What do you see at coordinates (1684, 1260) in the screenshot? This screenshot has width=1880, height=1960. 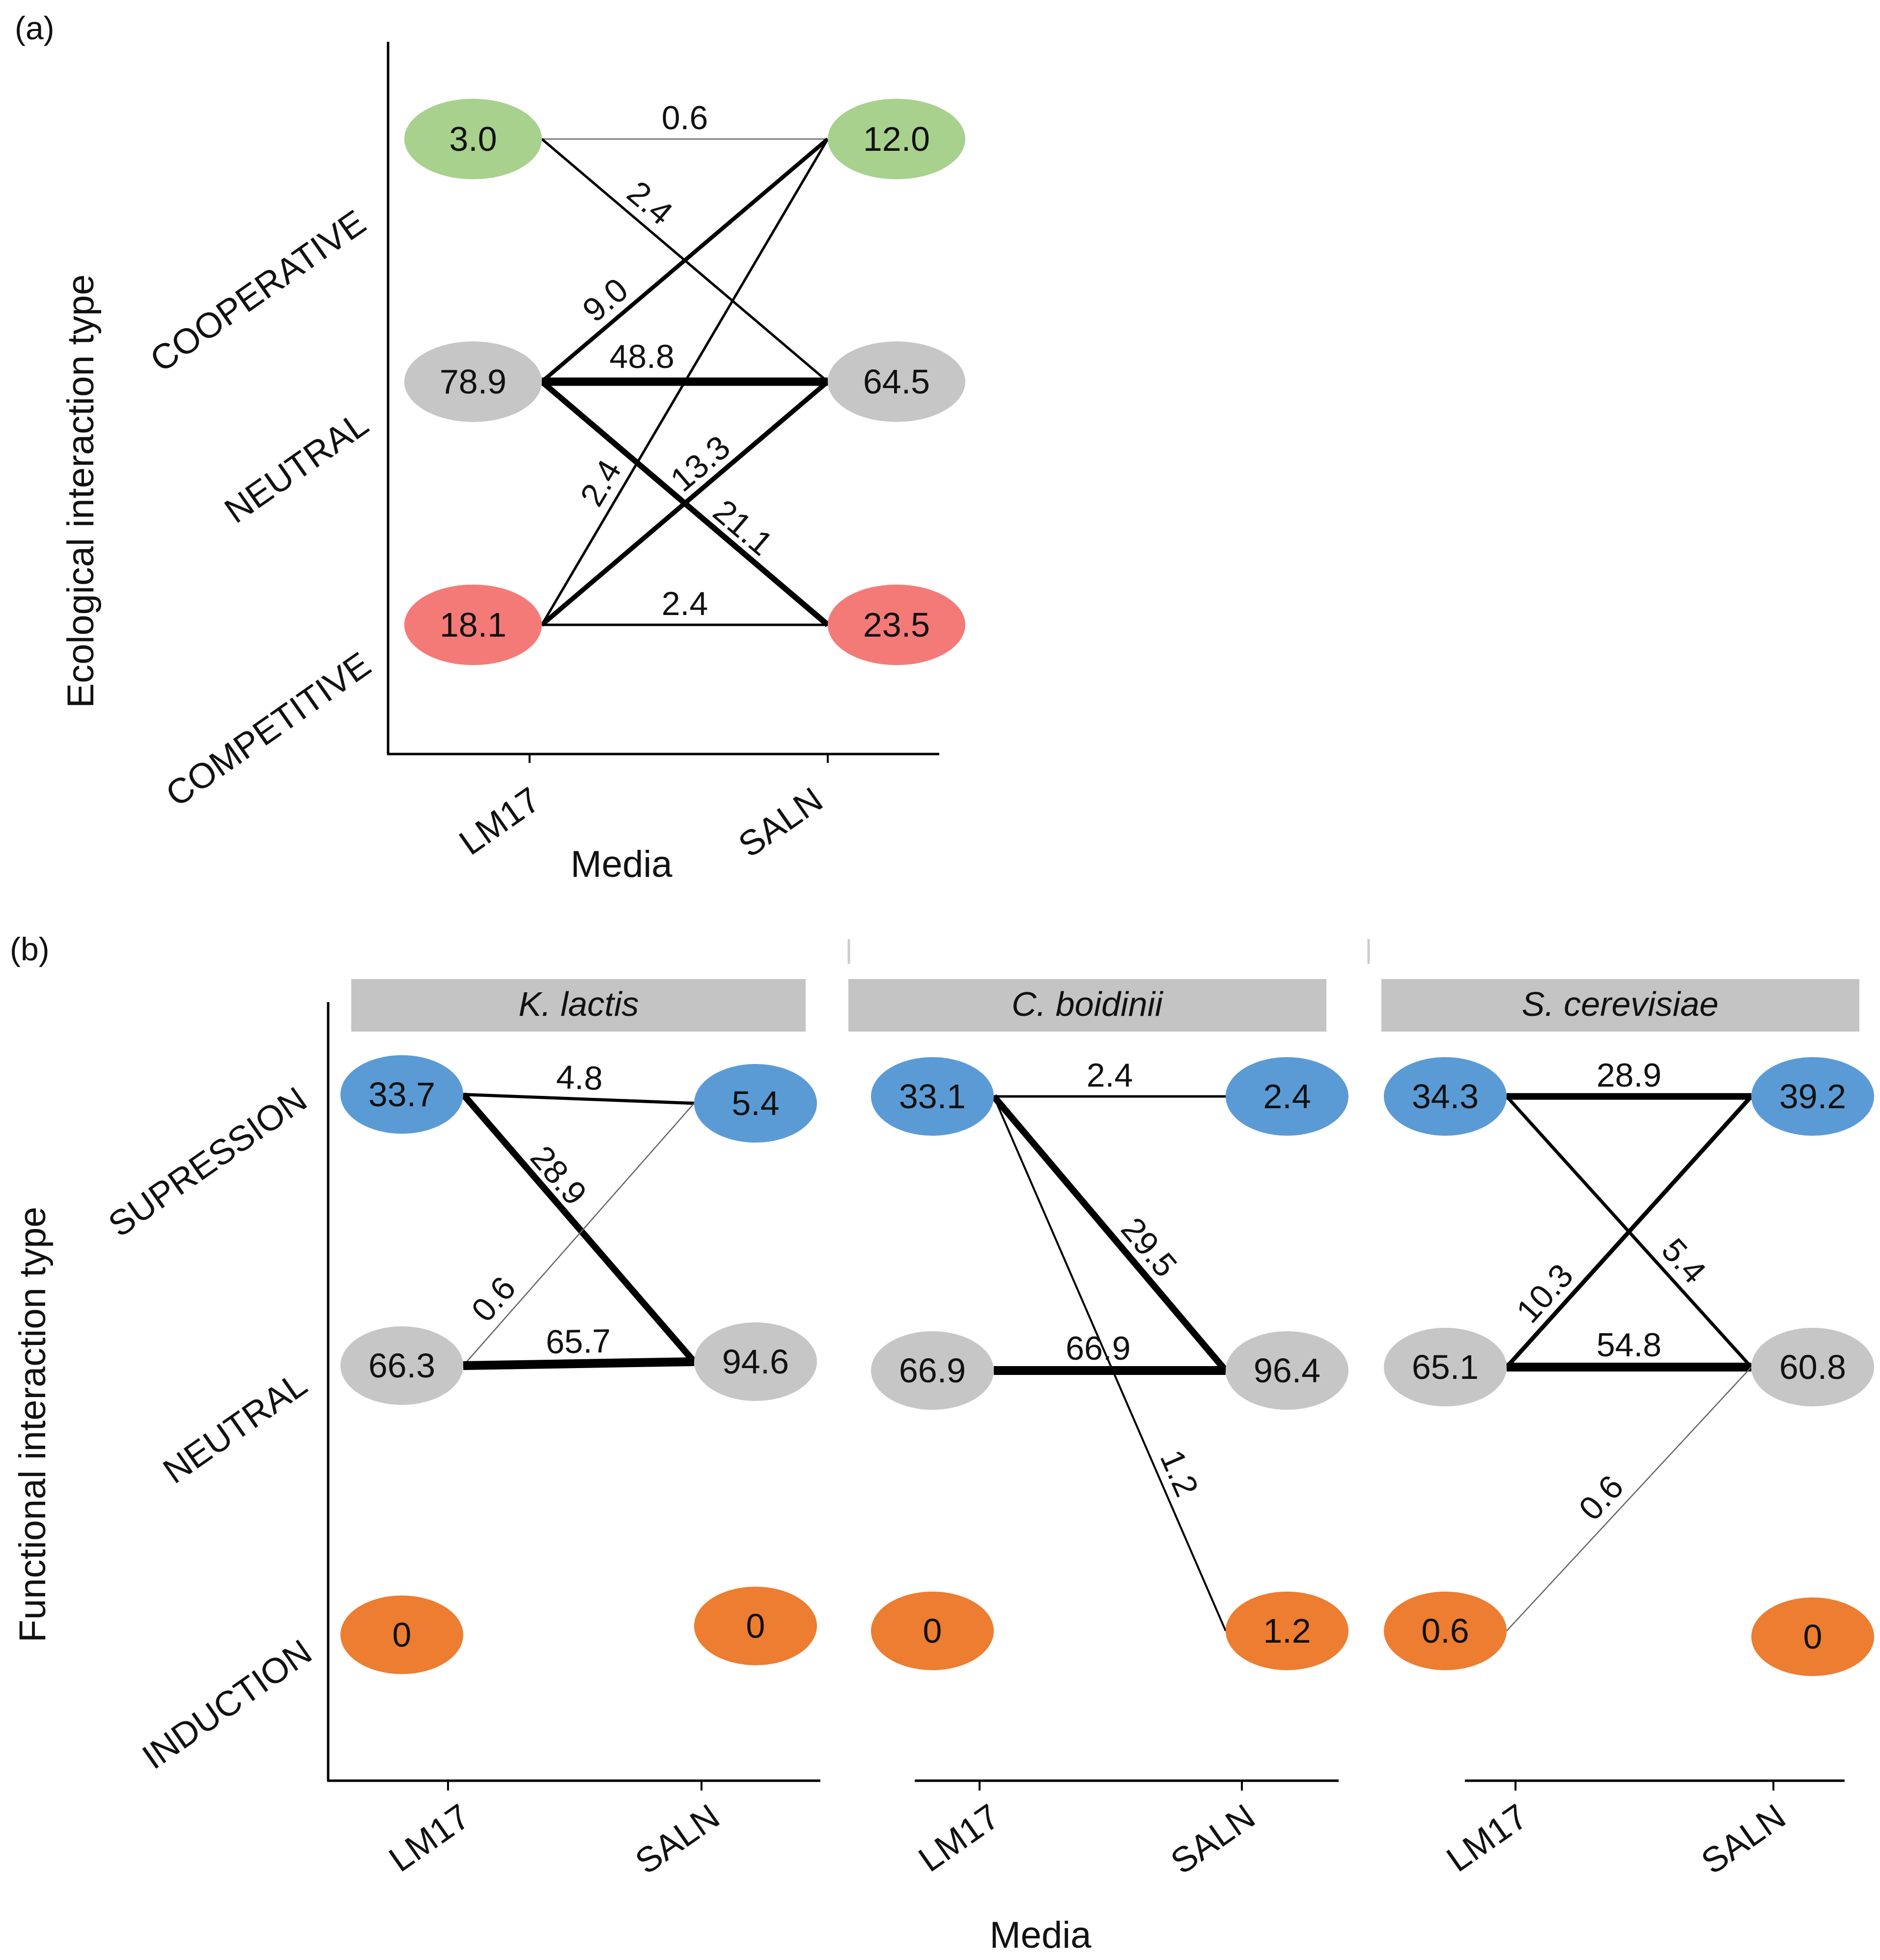 I see `facet-s-cerevisiae-flow-label-supression-to-neutral: 5.4` at bounding box center [1684, 1260].